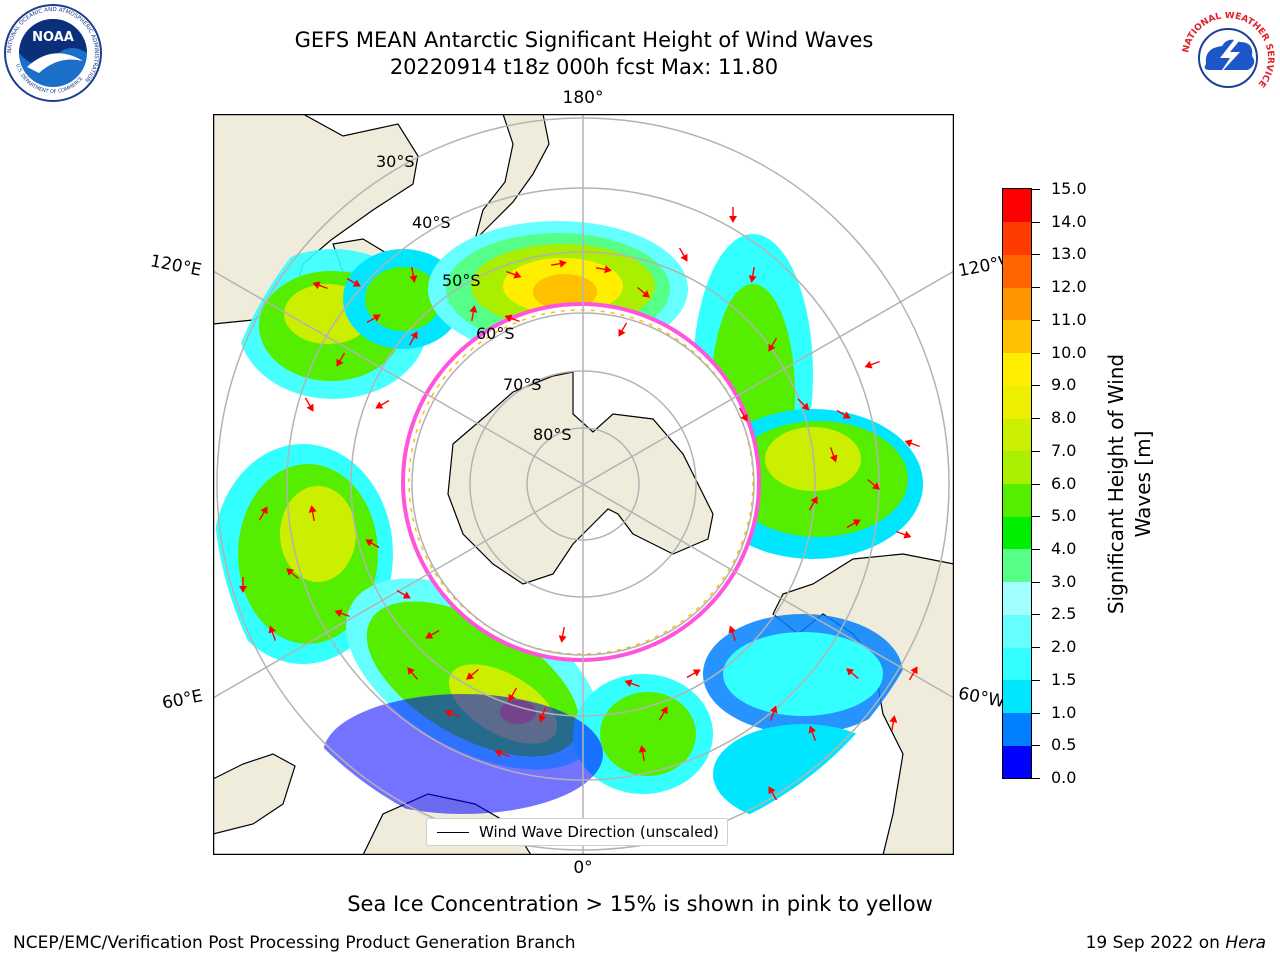 The image size is (1280, 960). What do you see at coordinates (584, 67) in the screenshot?
I see `chart-subtitle: 20220914 t18z 000h fcst Max: 11.80` at bounding box center [584, 67].